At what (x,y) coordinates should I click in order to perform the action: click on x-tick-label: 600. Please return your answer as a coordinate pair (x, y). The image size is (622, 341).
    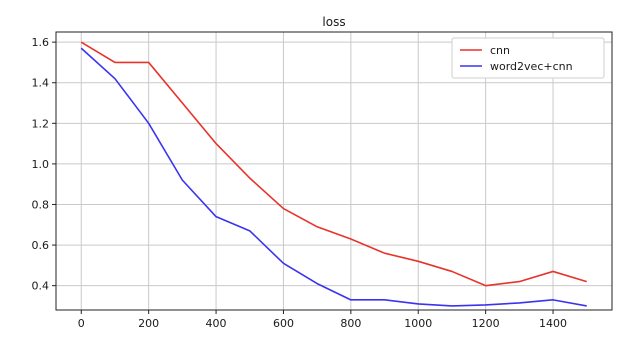
    Looking at the image, I should click on (283, 323).